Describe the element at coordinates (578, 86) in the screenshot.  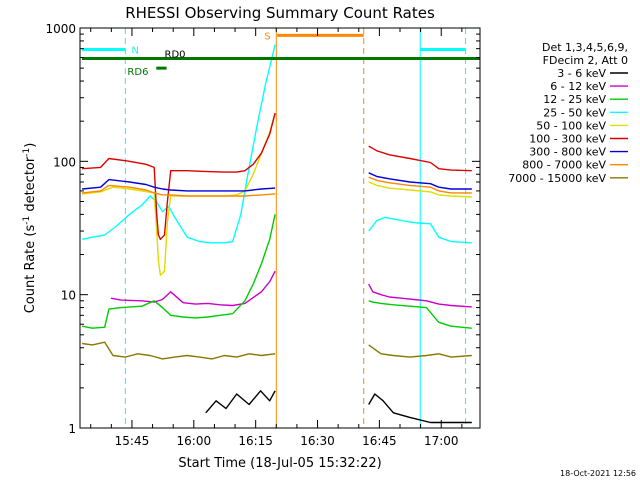
I see `legend-entry-label-1: 6 - 12 keV` at that location.